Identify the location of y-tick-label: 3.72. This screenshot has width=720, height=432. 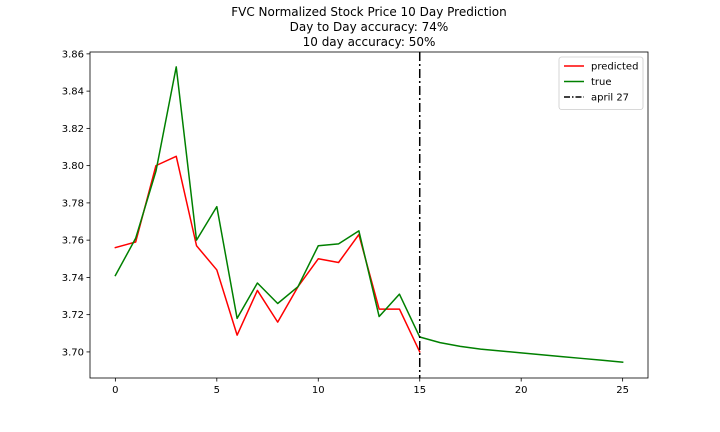
(73, 315).